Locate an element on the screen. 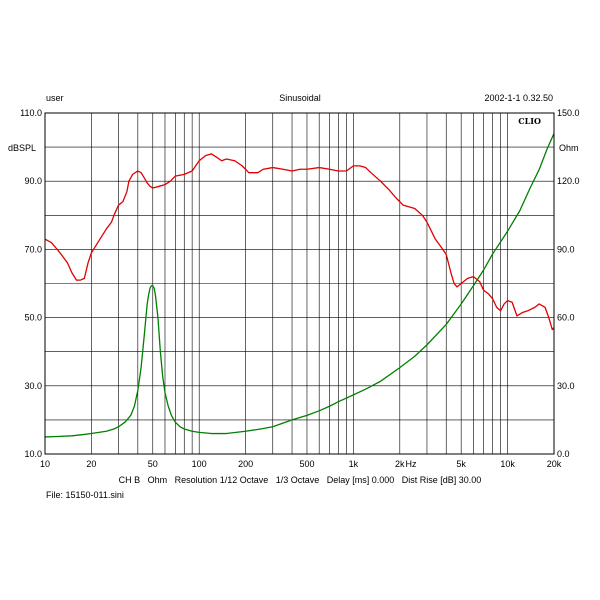 The image size is (600, 600). header-title: Sinusoidal is located at coordinates (300, 98).